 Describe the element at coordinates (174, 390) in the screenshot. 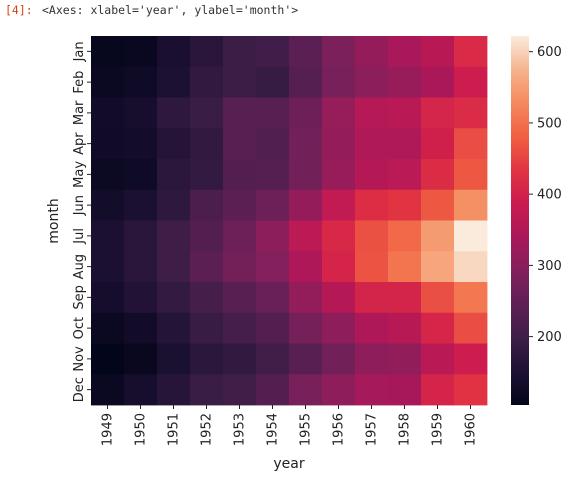

I see `heatmap-cell-dec-1951` at that location.